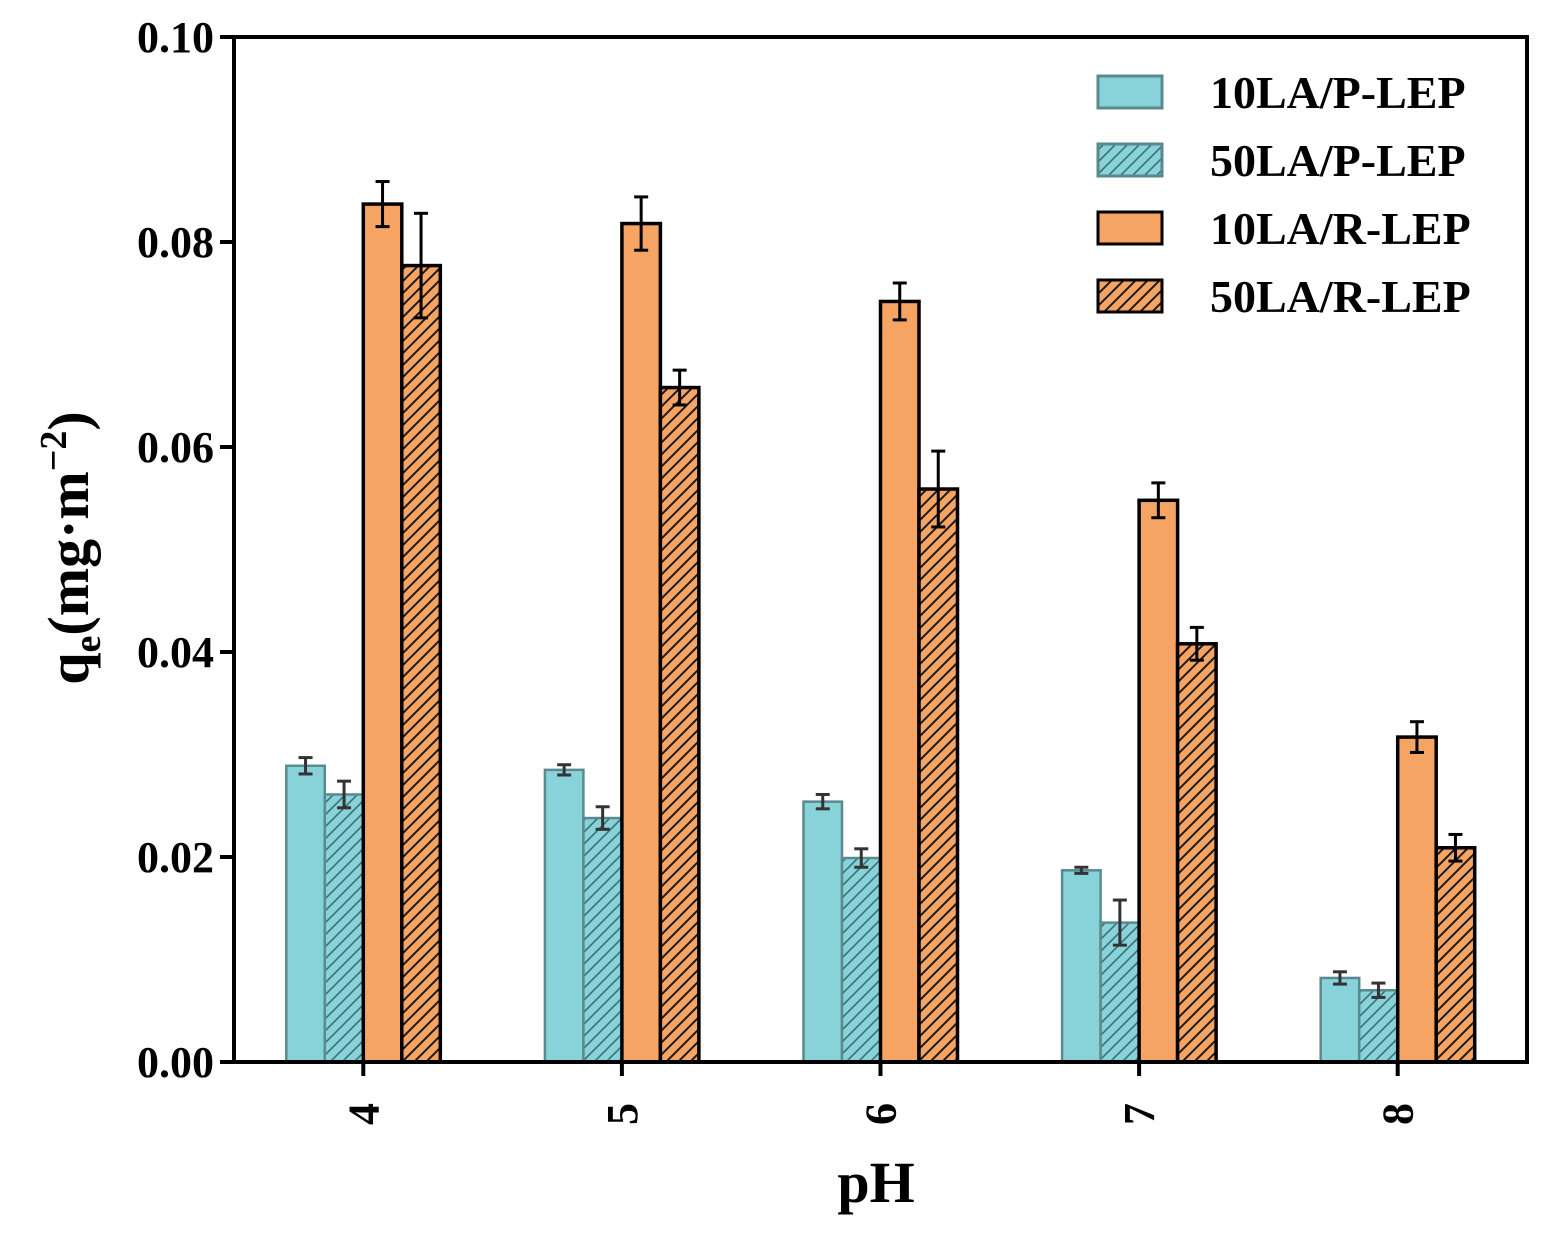  I want to click on x-tick-label: 6, so click(881, 1114).